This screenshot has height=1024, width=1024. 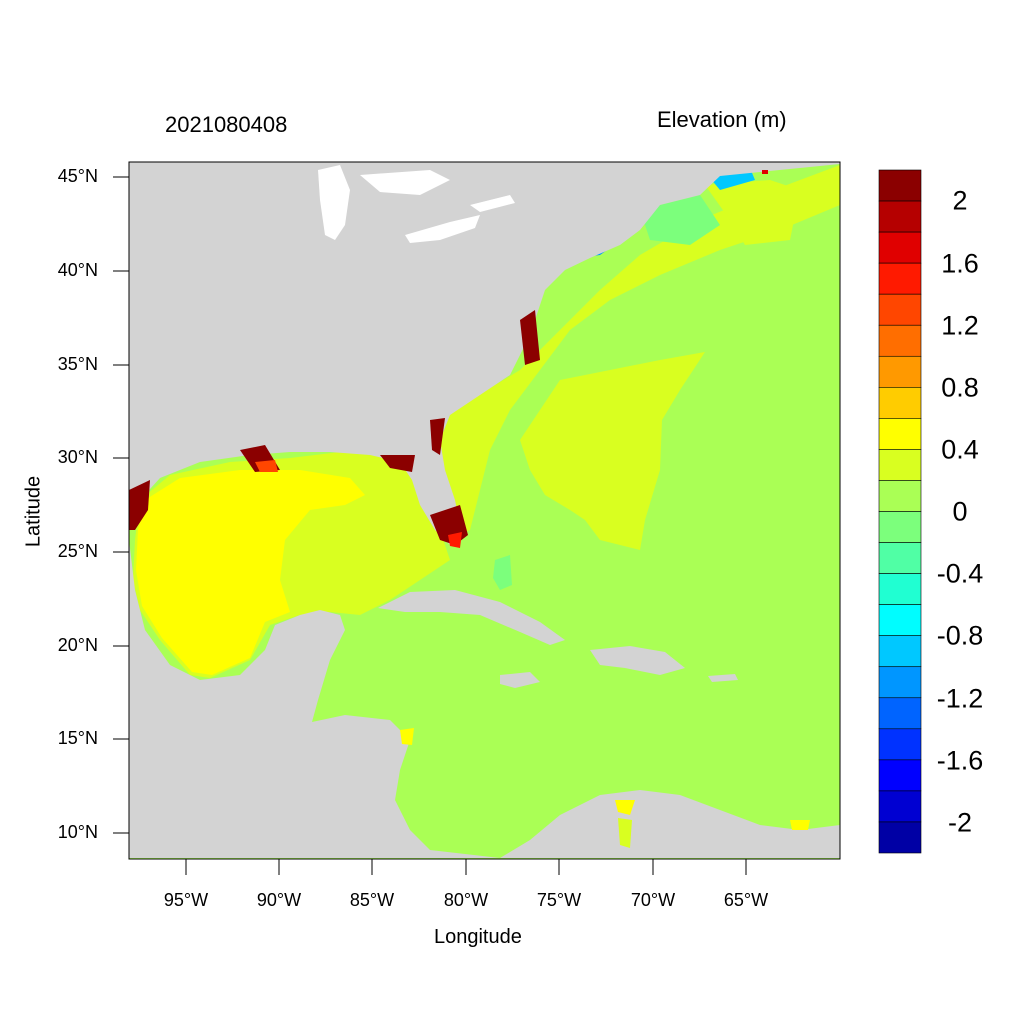 I want to click on y-axis-ticks, so click(x=121, y=505).